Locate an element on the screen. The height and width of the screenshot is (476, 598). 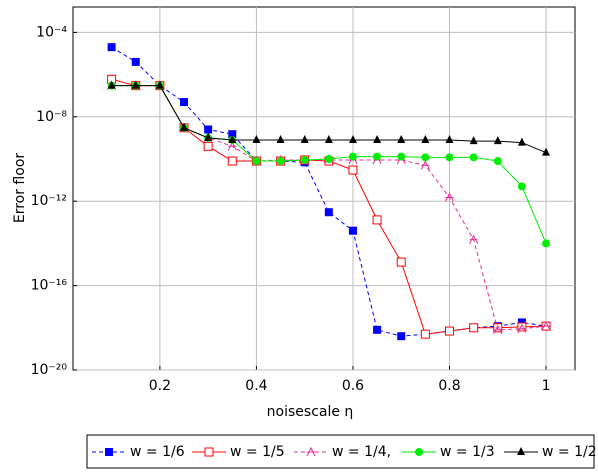
y-tick-label: 10⁻¹⁶ is located at coordinates (49, 286).